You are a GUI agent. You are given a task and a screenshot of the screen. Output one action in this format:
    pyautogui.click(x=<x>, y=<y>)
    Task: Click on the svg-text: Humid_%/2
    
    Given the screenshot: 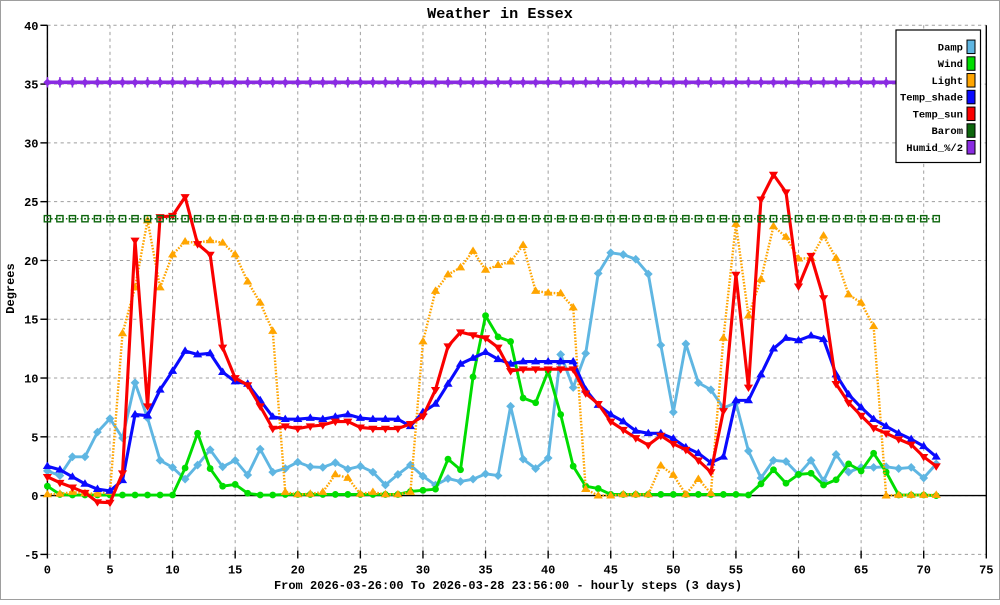 What is the action you would take?
    pyautogui.click(x=934, y=149)
    